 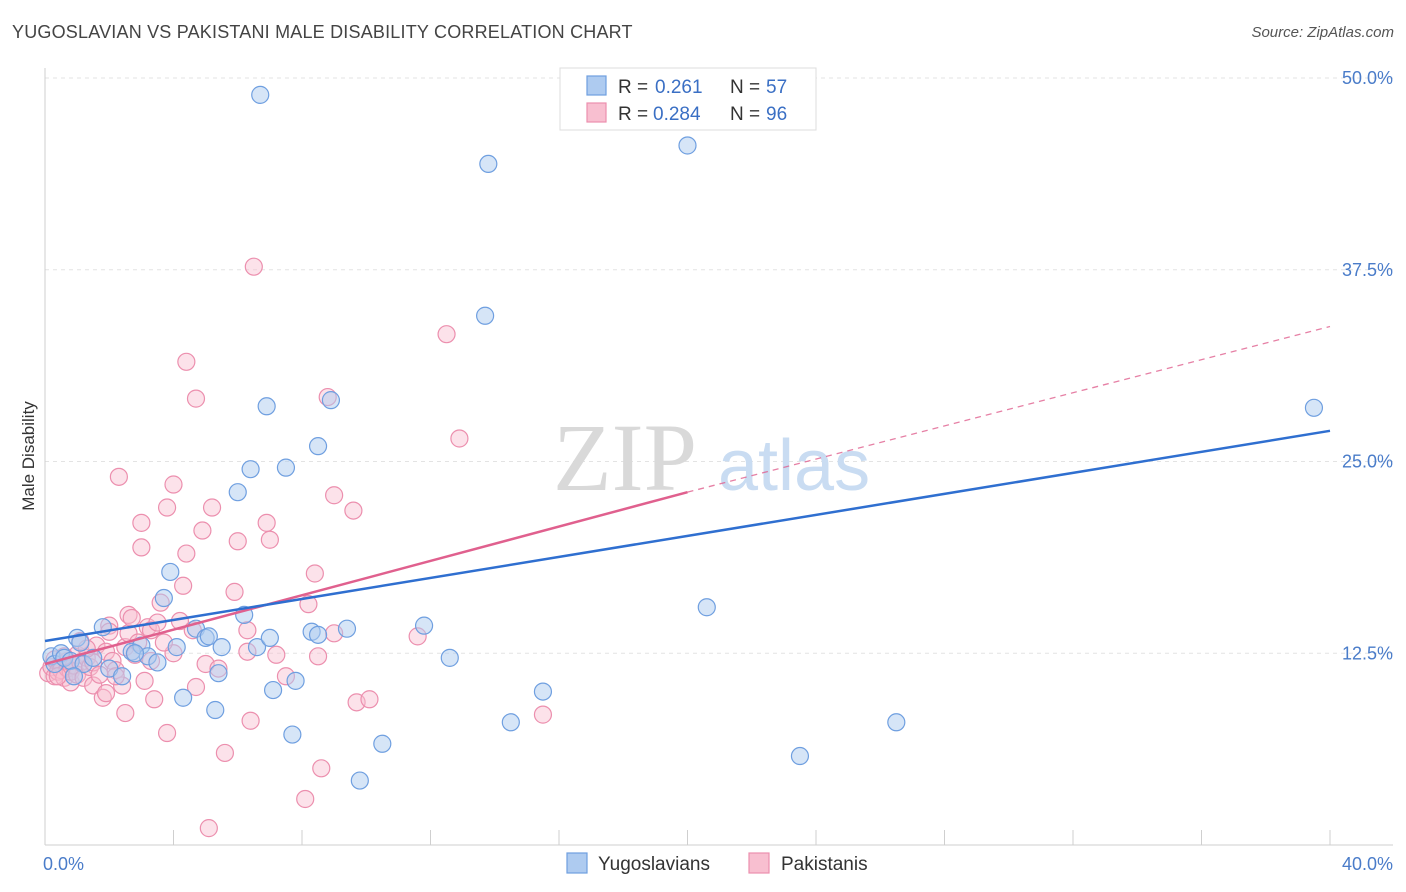 I want to click on legend-r-value-2: 0.284, so click(x=677, y=114).